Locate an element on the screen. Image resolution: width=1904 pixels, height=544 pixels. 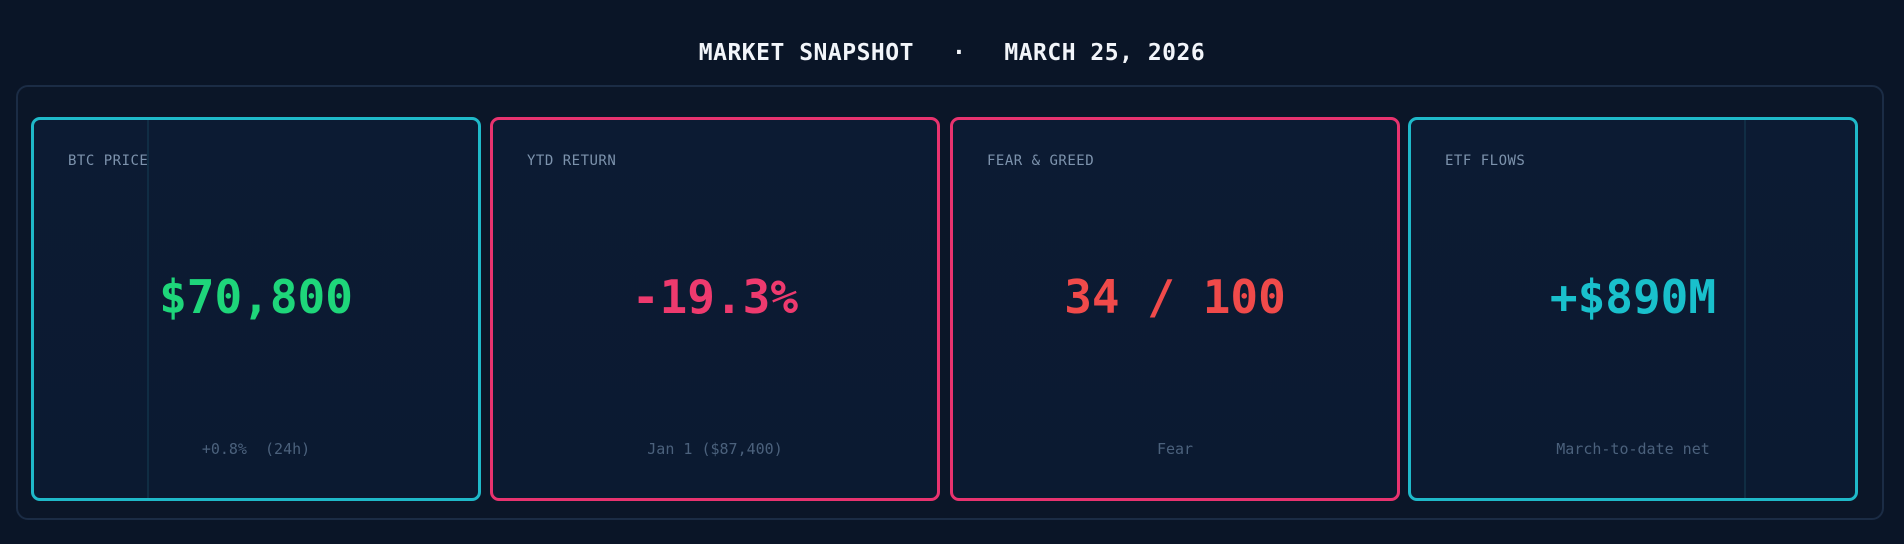
card-value: +$890M is located at coordinates (1633, 297).